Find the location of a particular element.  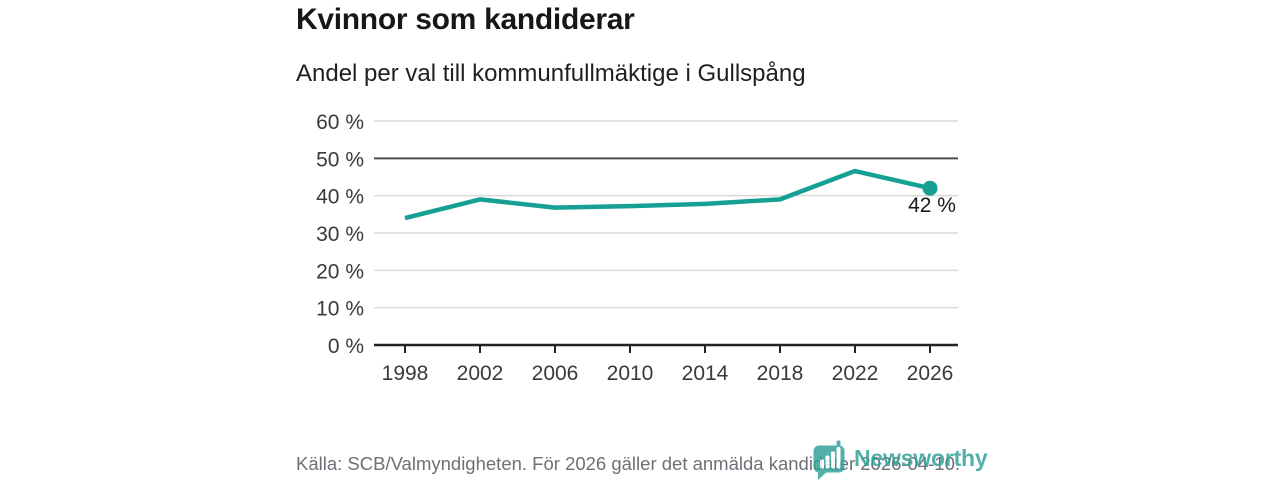

data-line is located at coordinates (667, 194).